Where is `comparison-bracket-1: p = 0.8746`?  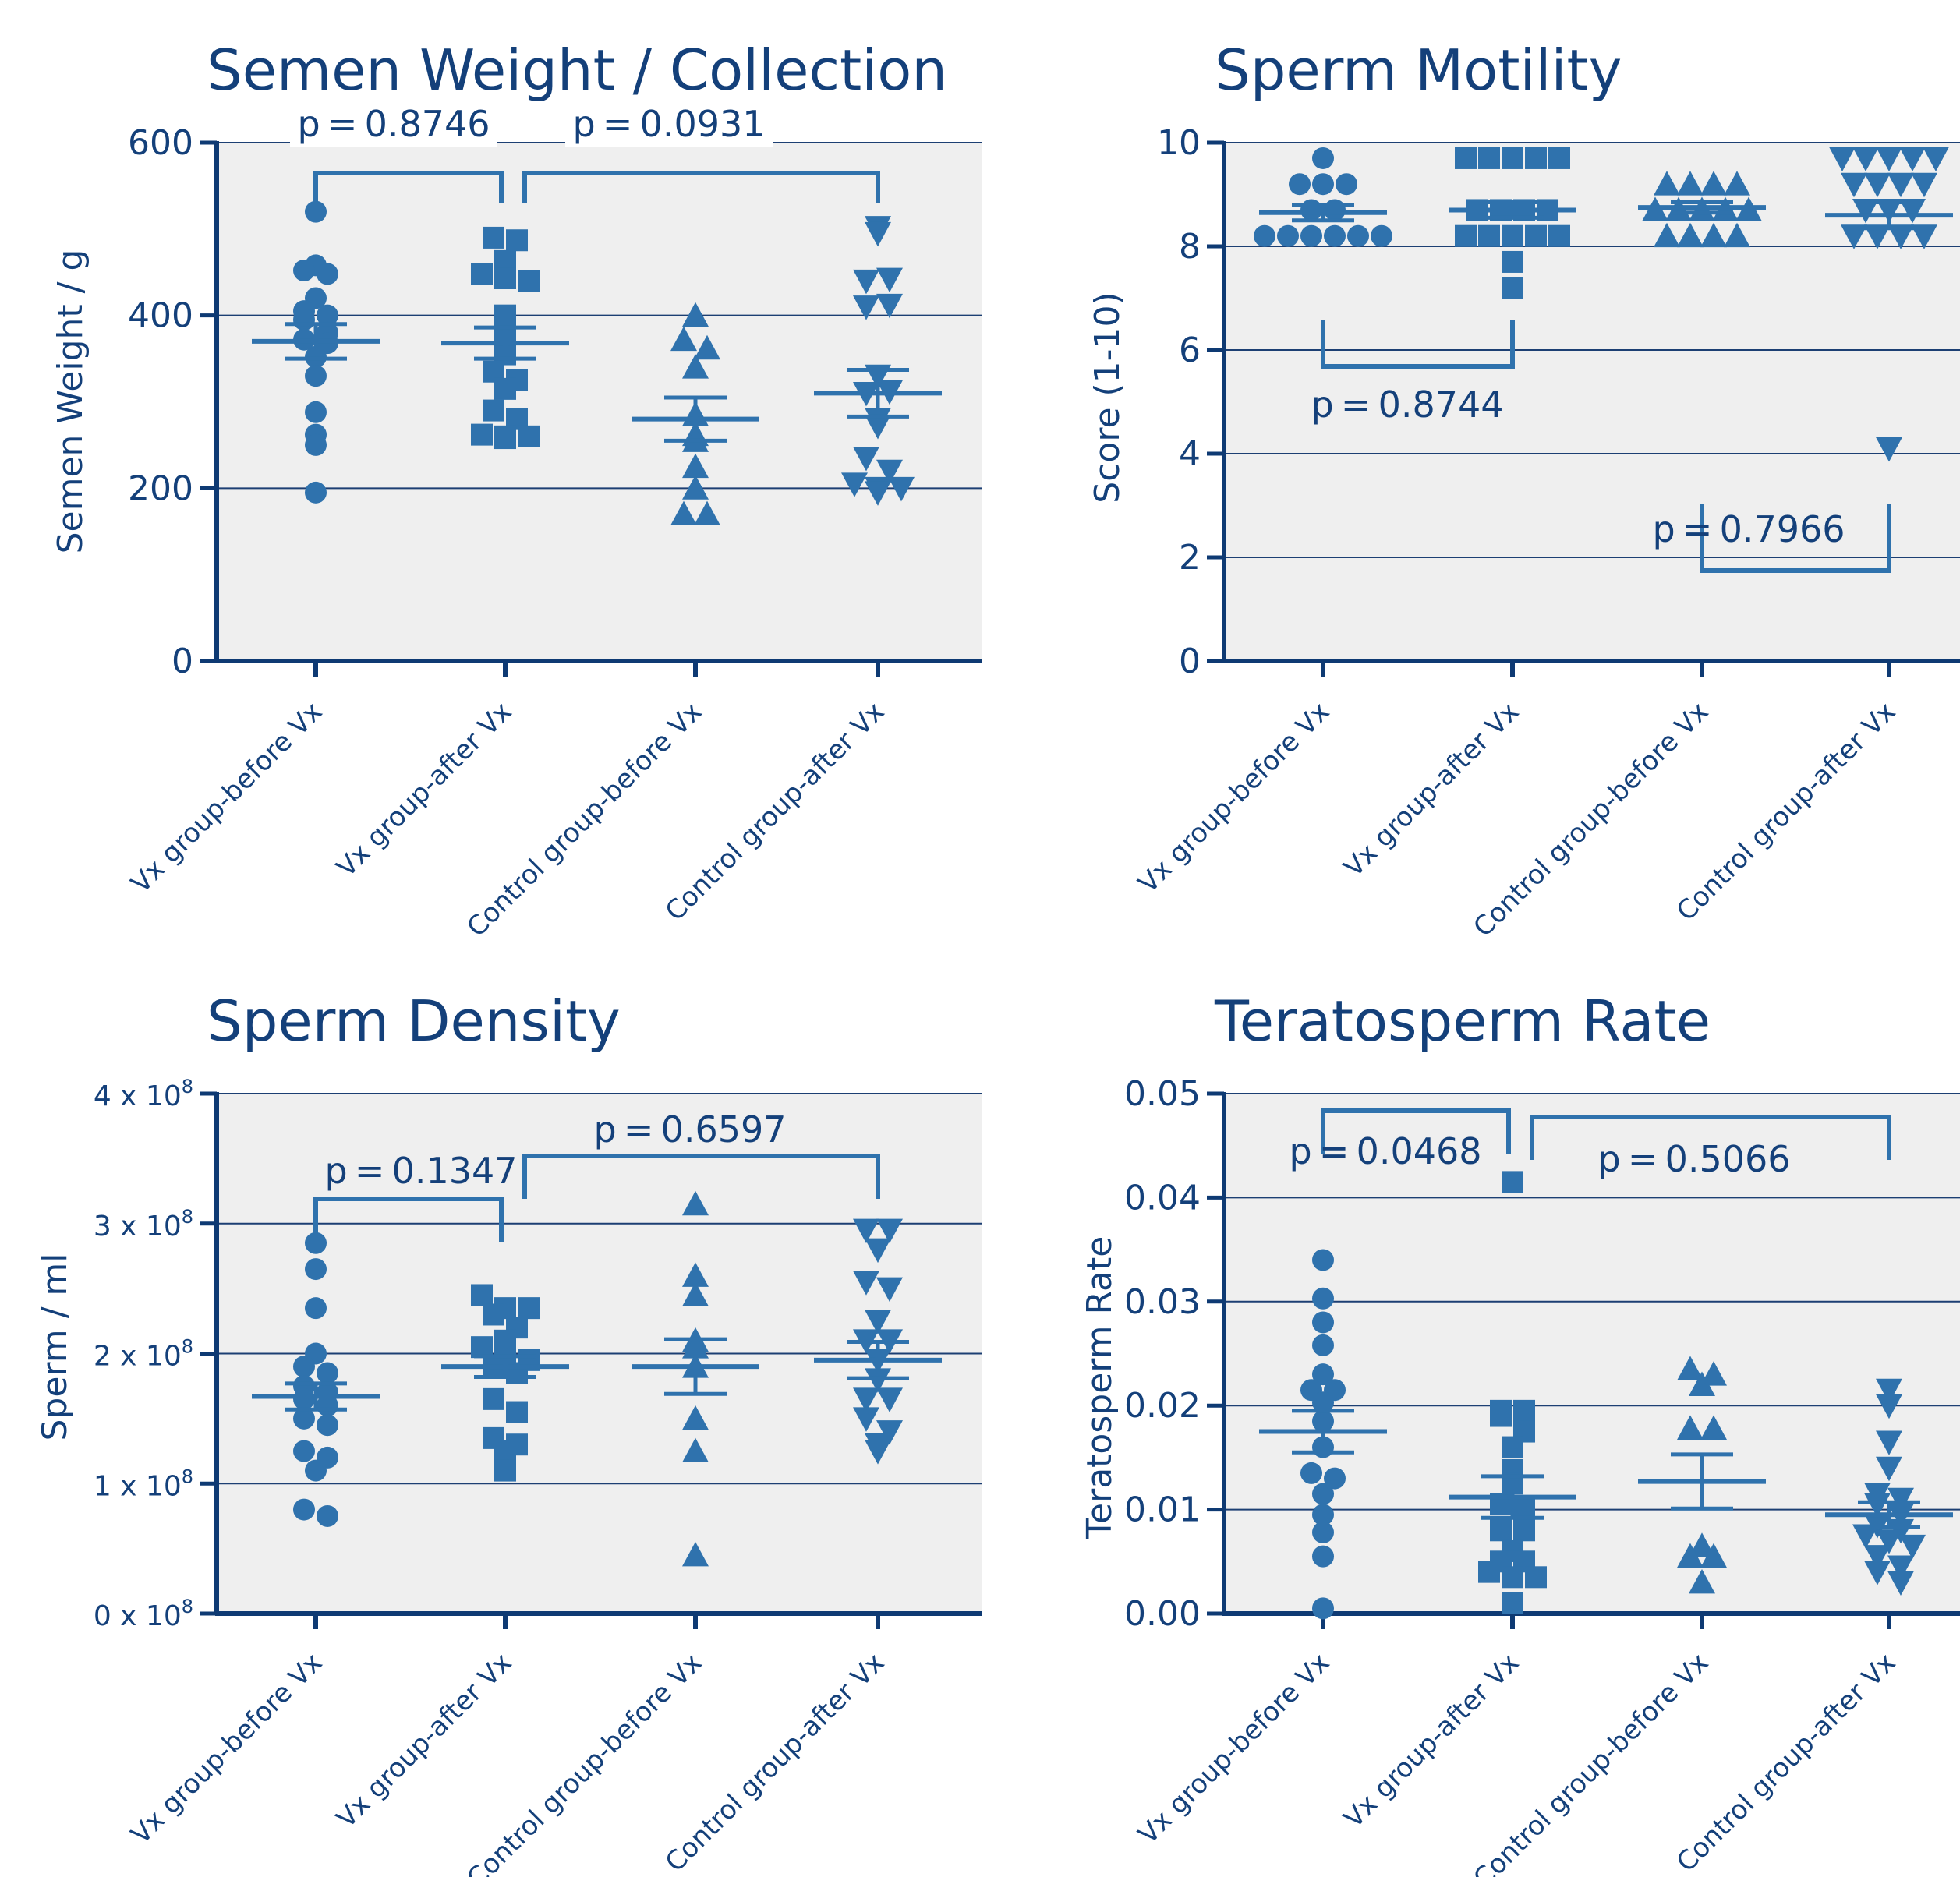 comparison-bracket-1: p = 0.8746 is located at coordinates (397, 153).